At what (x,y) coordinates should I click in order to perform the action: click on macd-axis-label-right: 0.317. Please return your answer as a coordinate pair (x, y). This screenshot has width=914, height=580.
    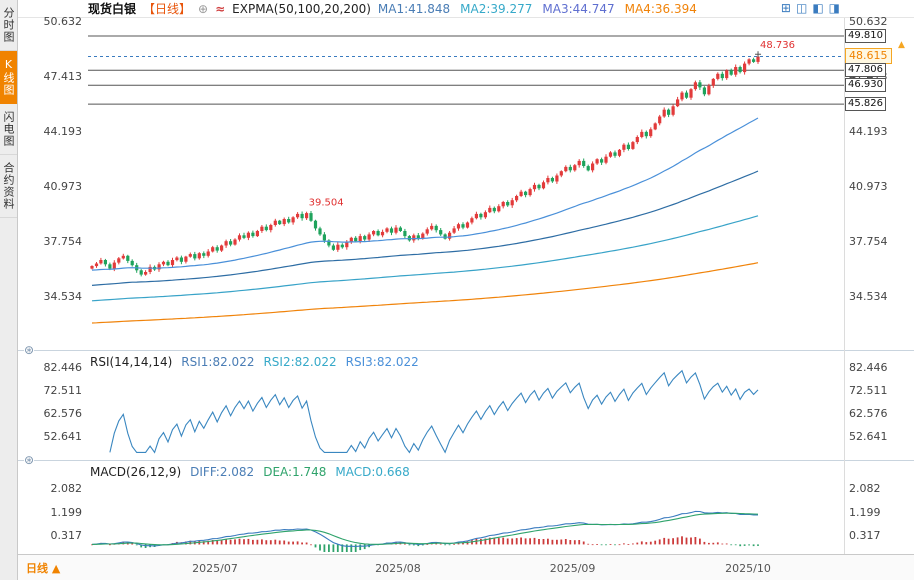
    Looking at the image, I should click on (865, 535).